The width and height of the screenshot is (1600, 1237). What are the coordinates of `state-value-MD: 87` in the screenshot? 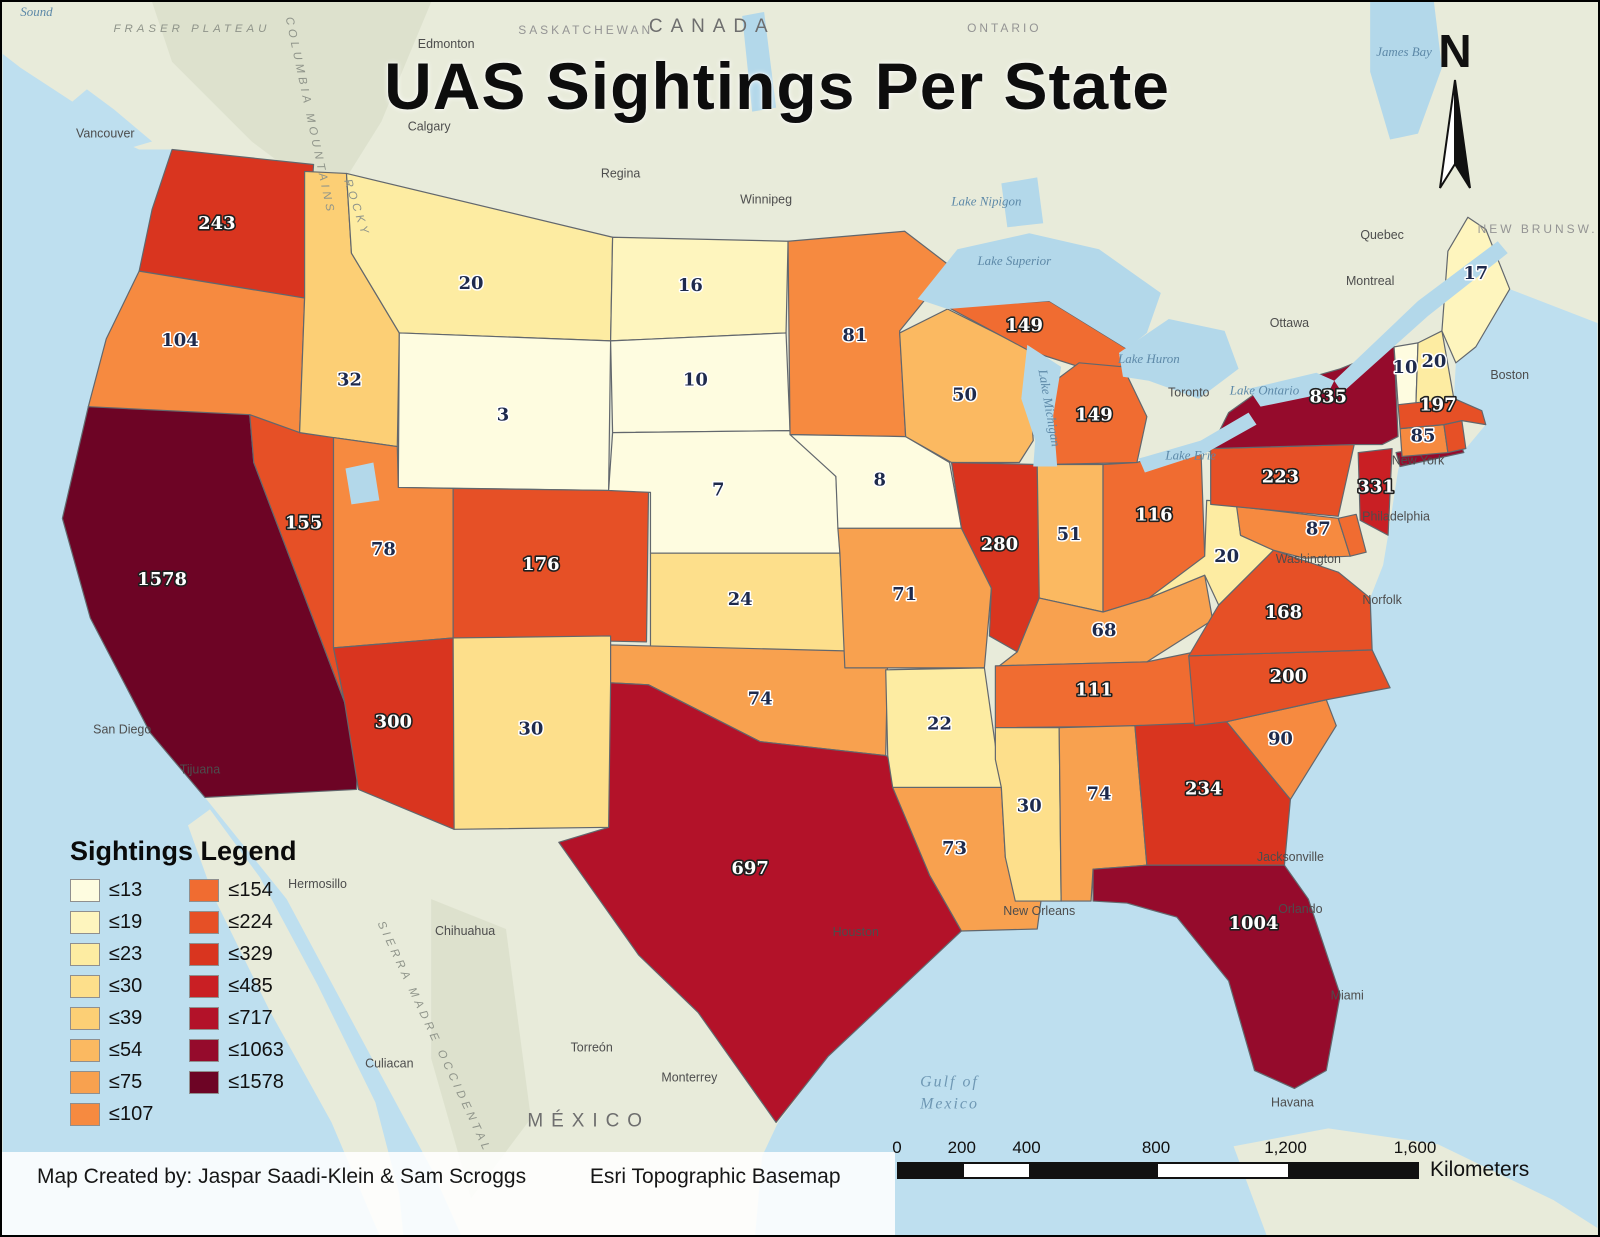 It's located at (1318, 528).